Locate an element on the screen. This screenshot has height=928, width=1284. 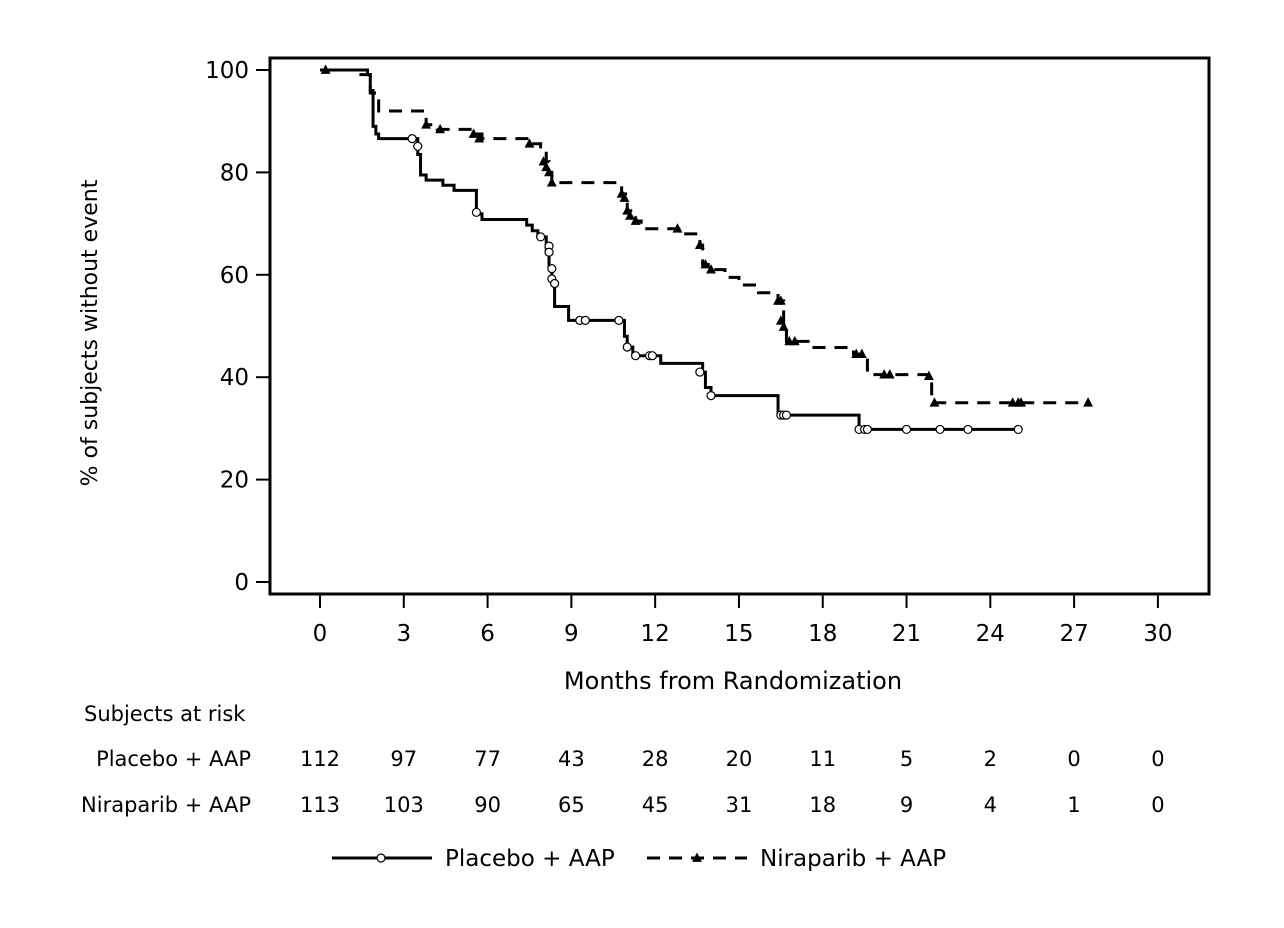
x-tick-label: 15 is located at coordinates (738, 634).